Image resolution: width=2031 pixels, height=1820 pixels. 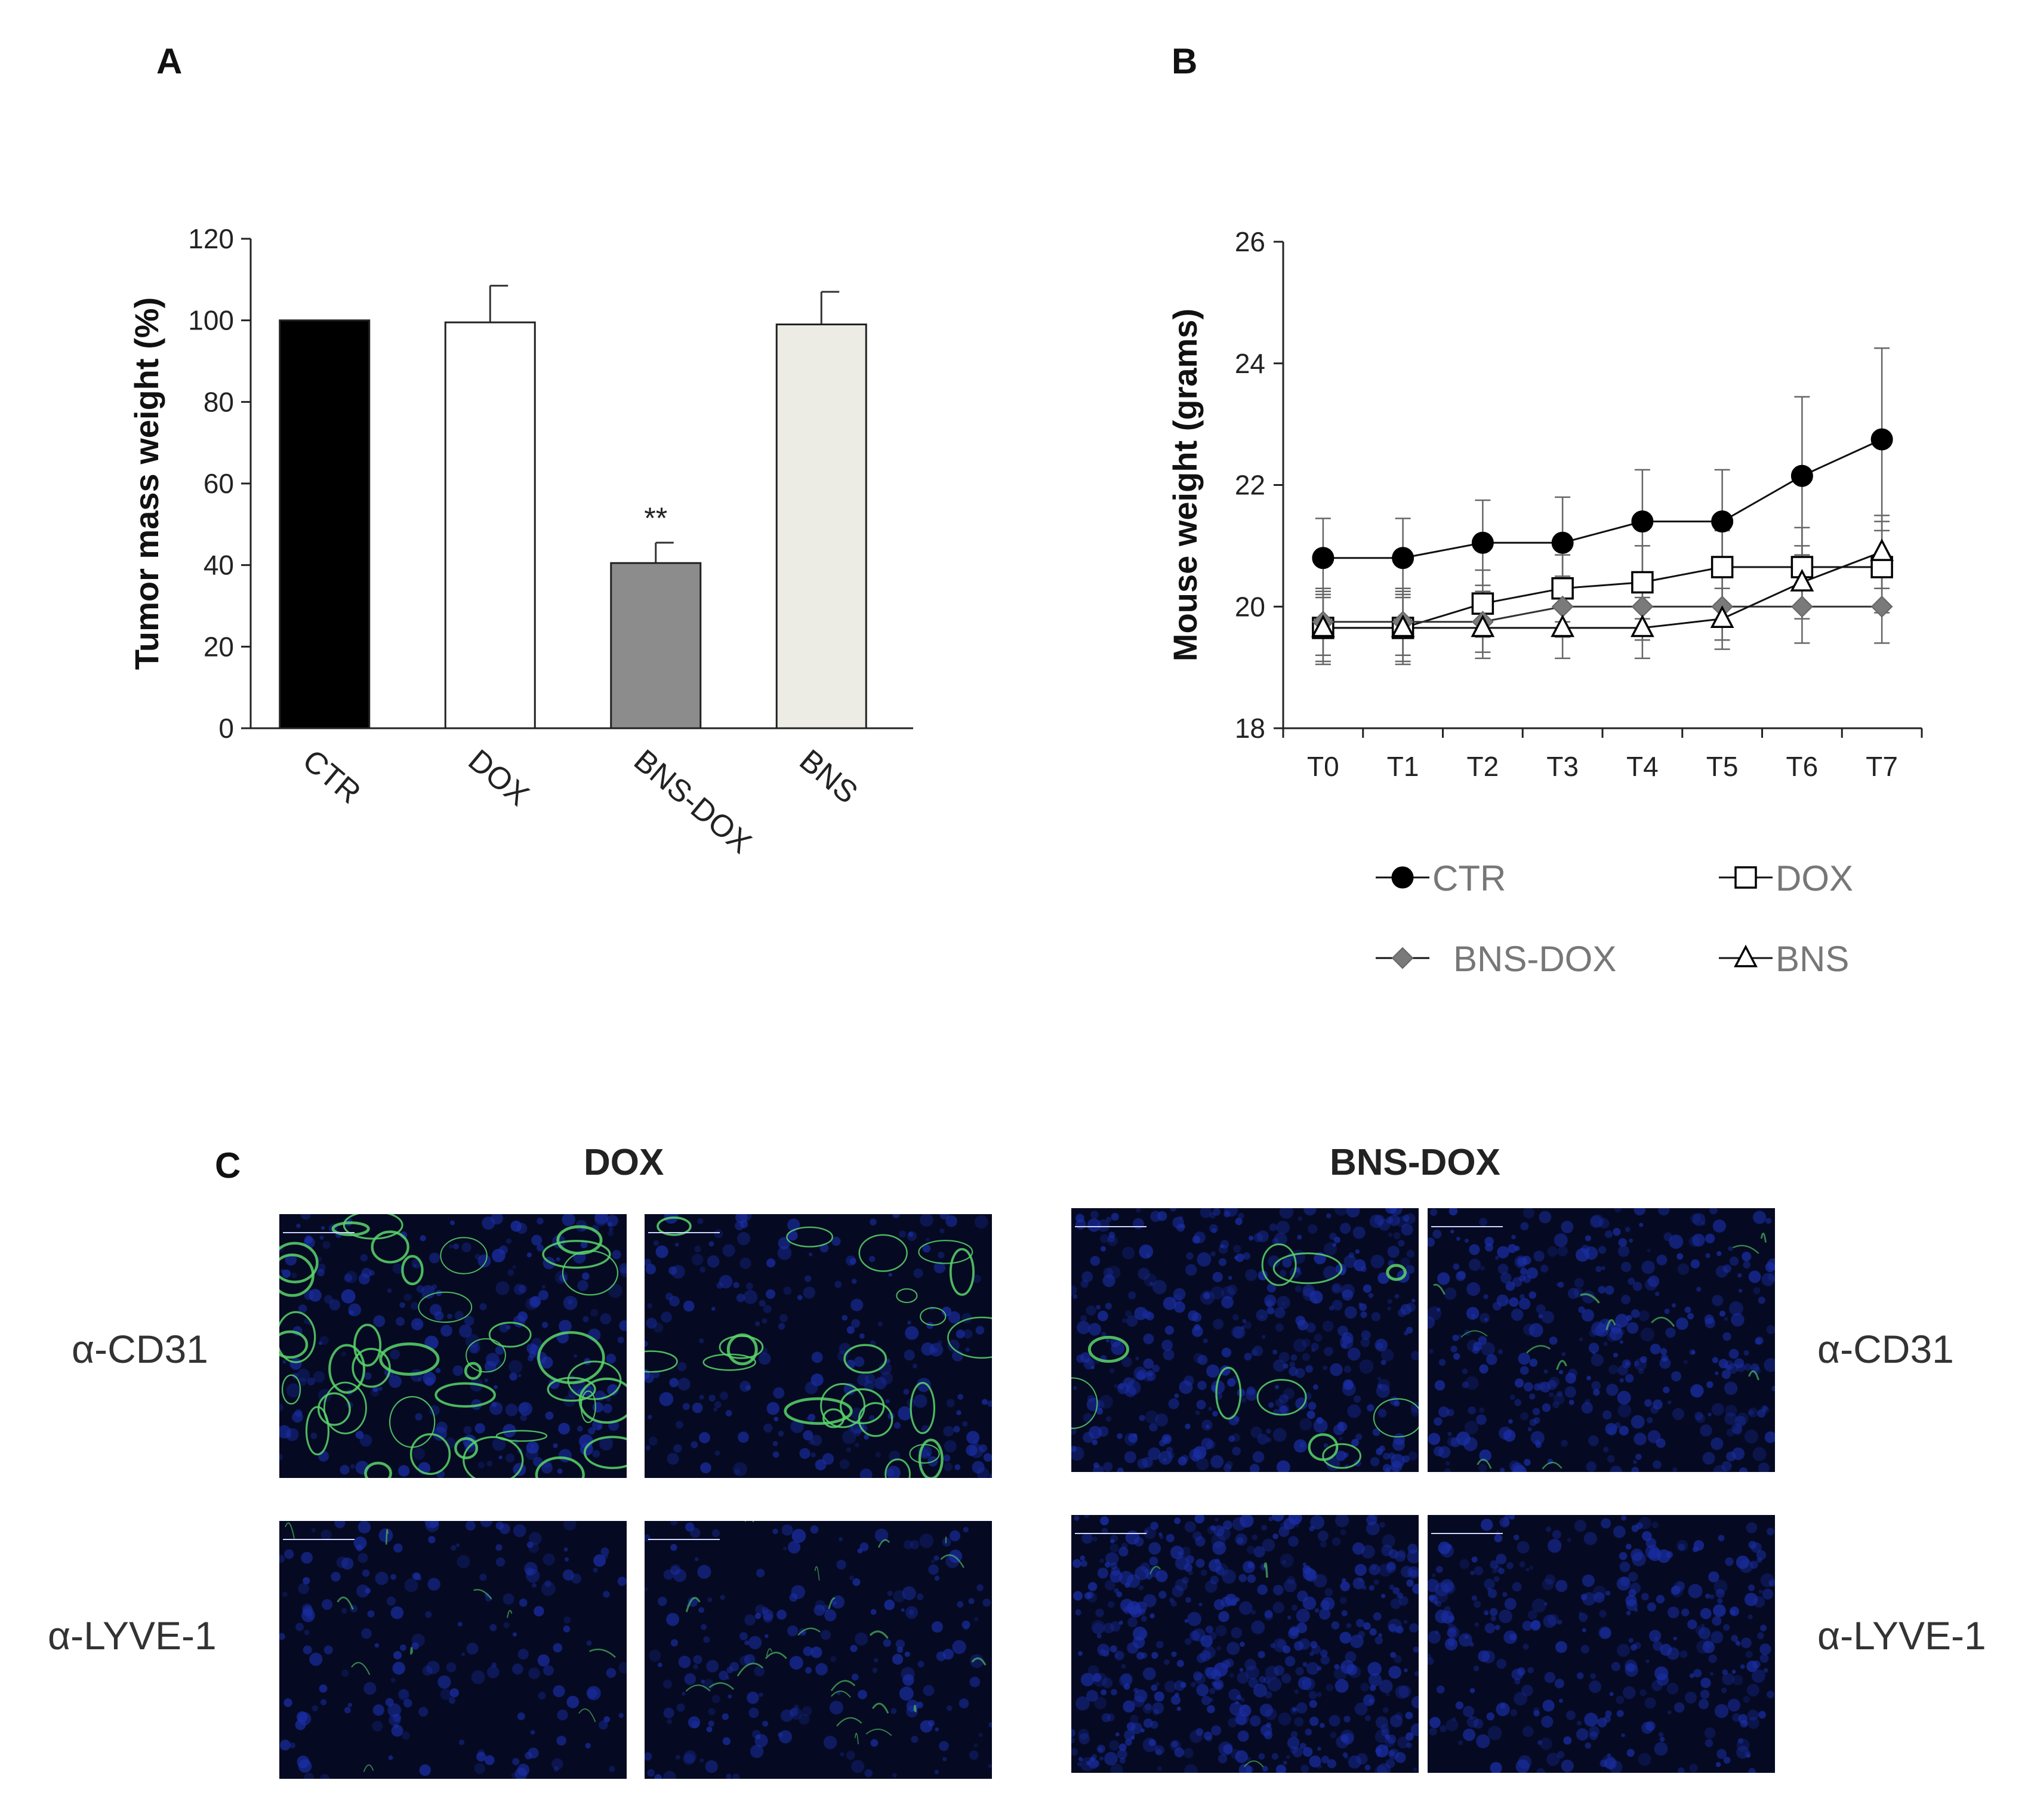 I want to click on x-tick-label-b: T4, so click(x=1642, y=766).